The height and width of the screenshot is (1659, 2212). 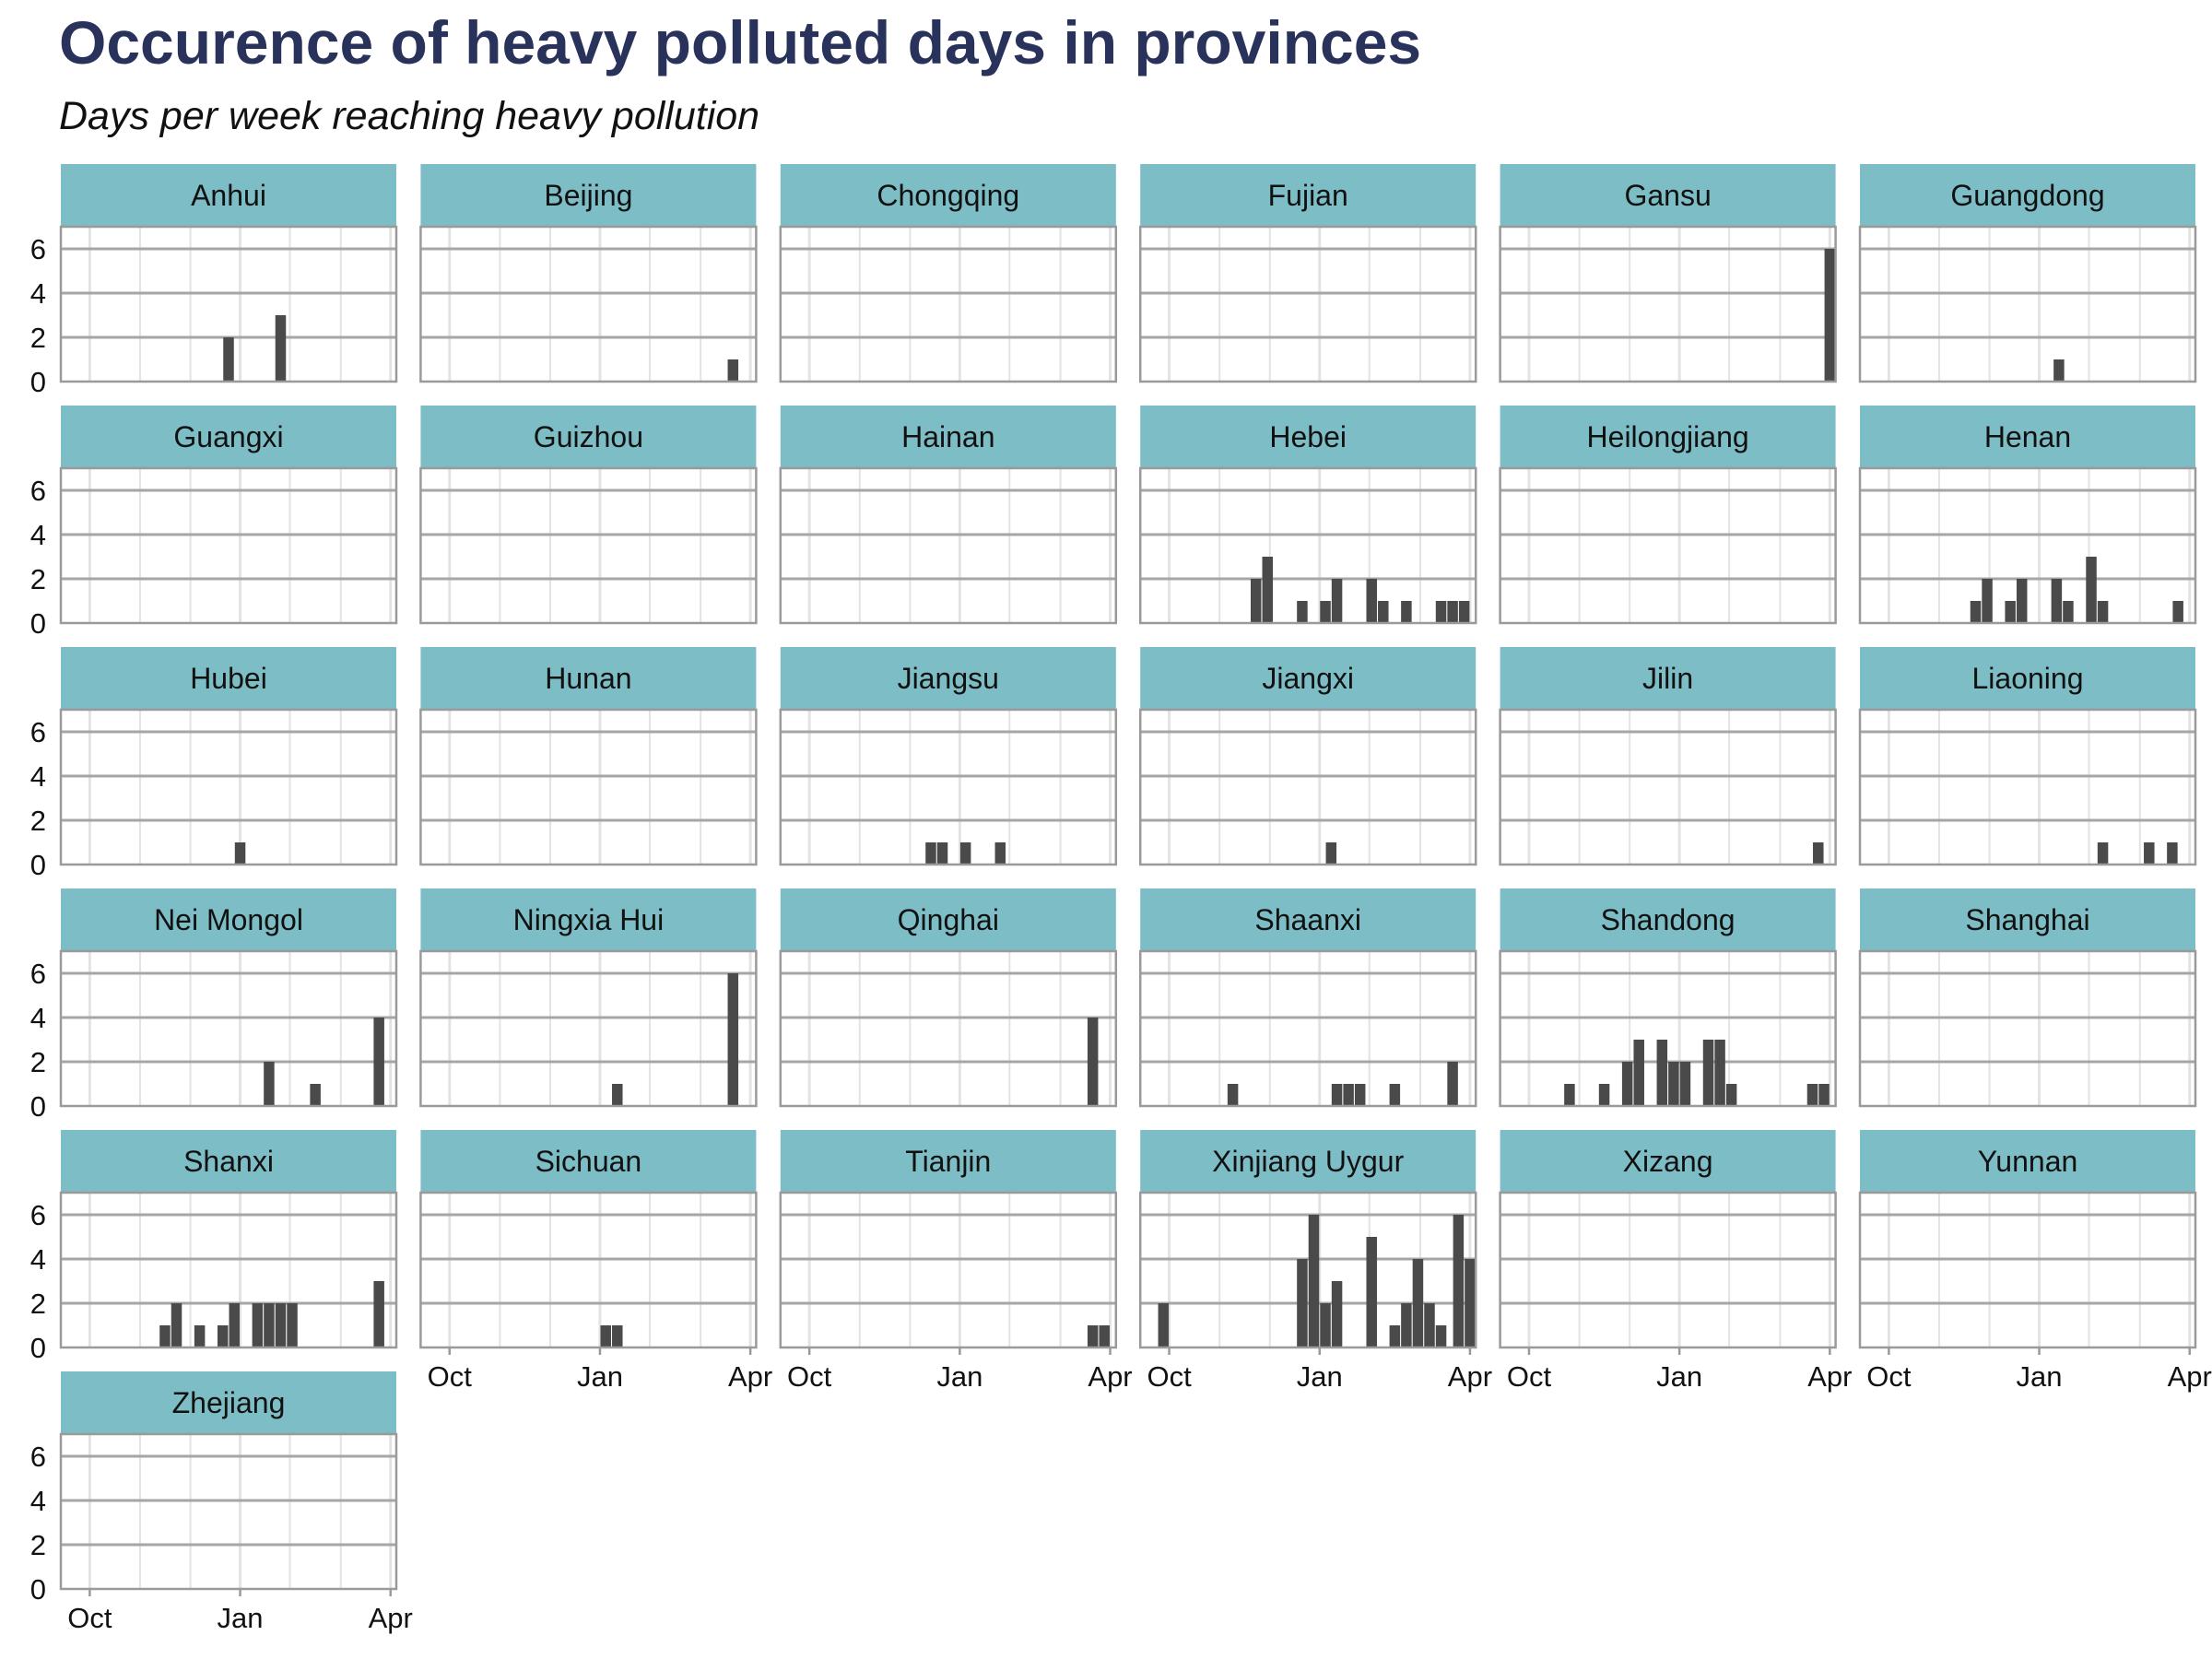 I want to click on panel: Yunnan Oct Jan Apr, so click(x=2035, y=1261).